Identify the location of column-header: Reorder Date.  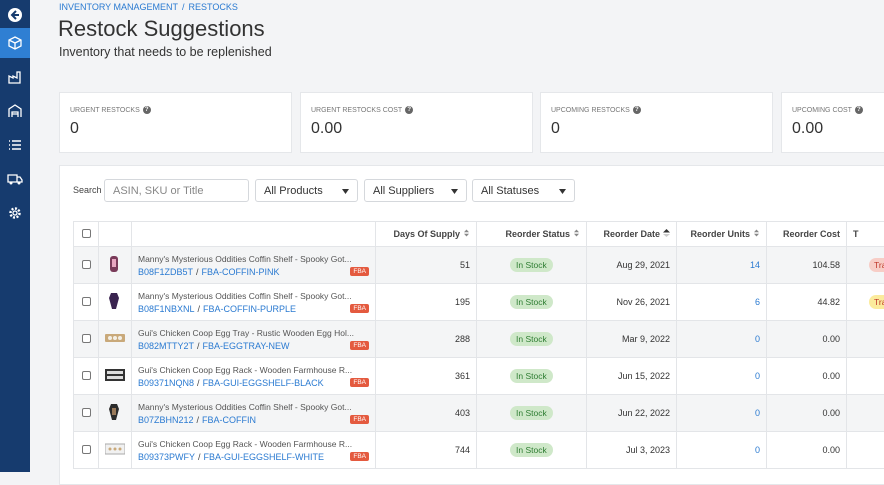
(632, 234).